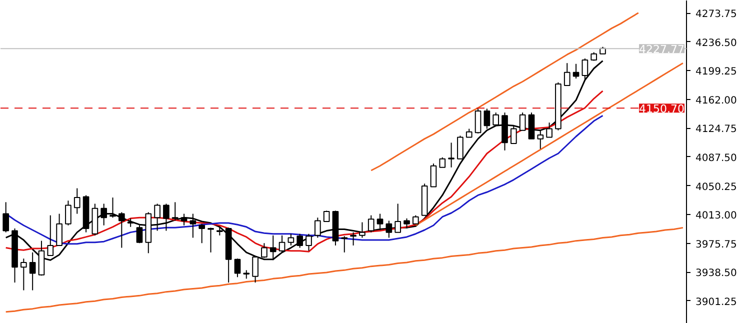 The width and height of the screenshot is (741, 323). What do you see at coordinates (716, 100) in the screenshot?
I see `y-tick-label: 4162.00` at bounding box center [716, 100].